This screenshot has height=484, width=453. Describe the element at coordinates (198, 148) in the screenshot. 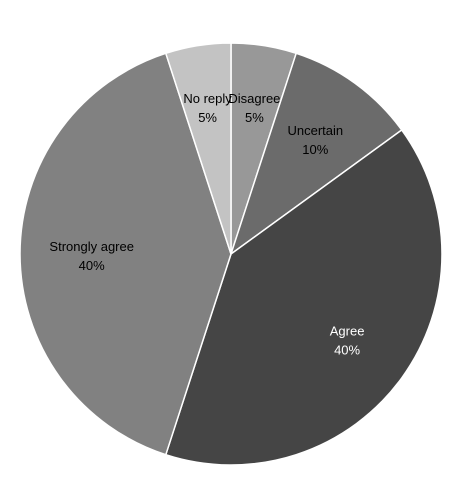

I see `pie-slice-no-reply` at that location.